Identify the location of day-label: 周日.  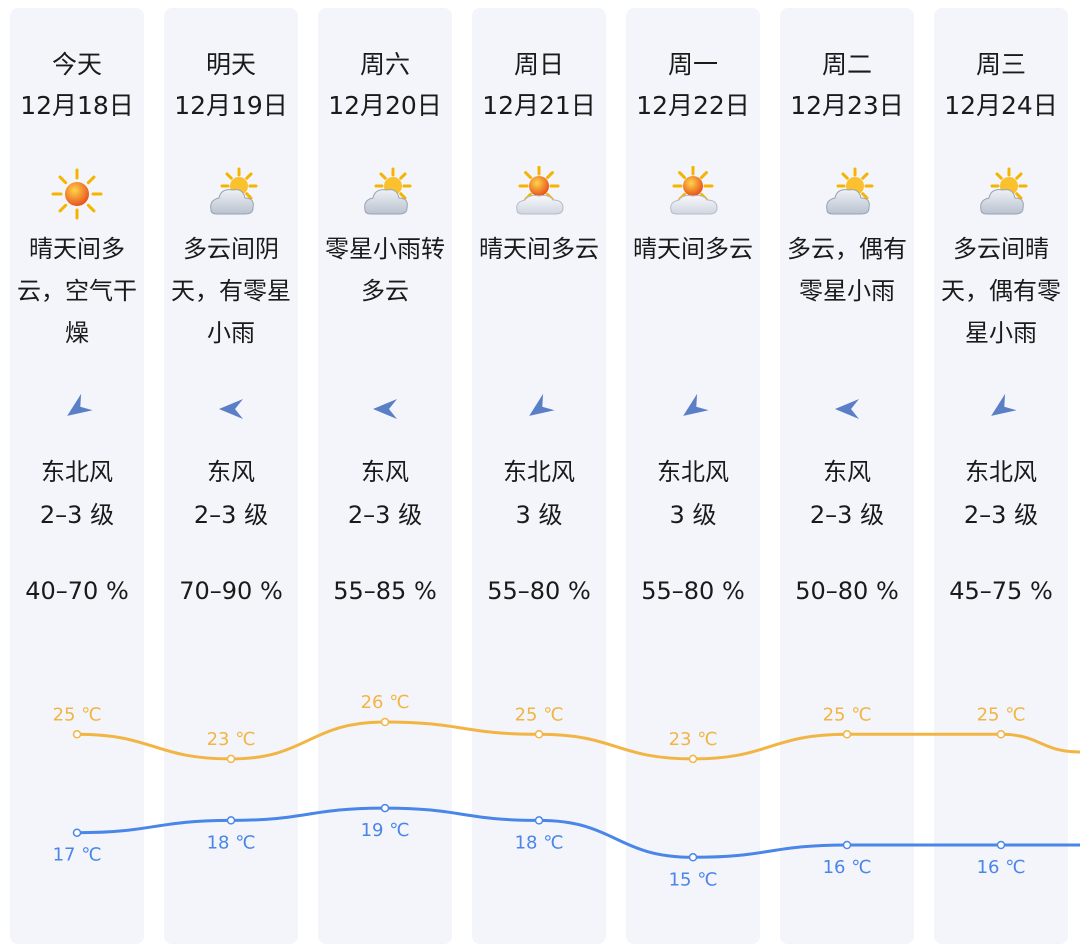
(538, 64).